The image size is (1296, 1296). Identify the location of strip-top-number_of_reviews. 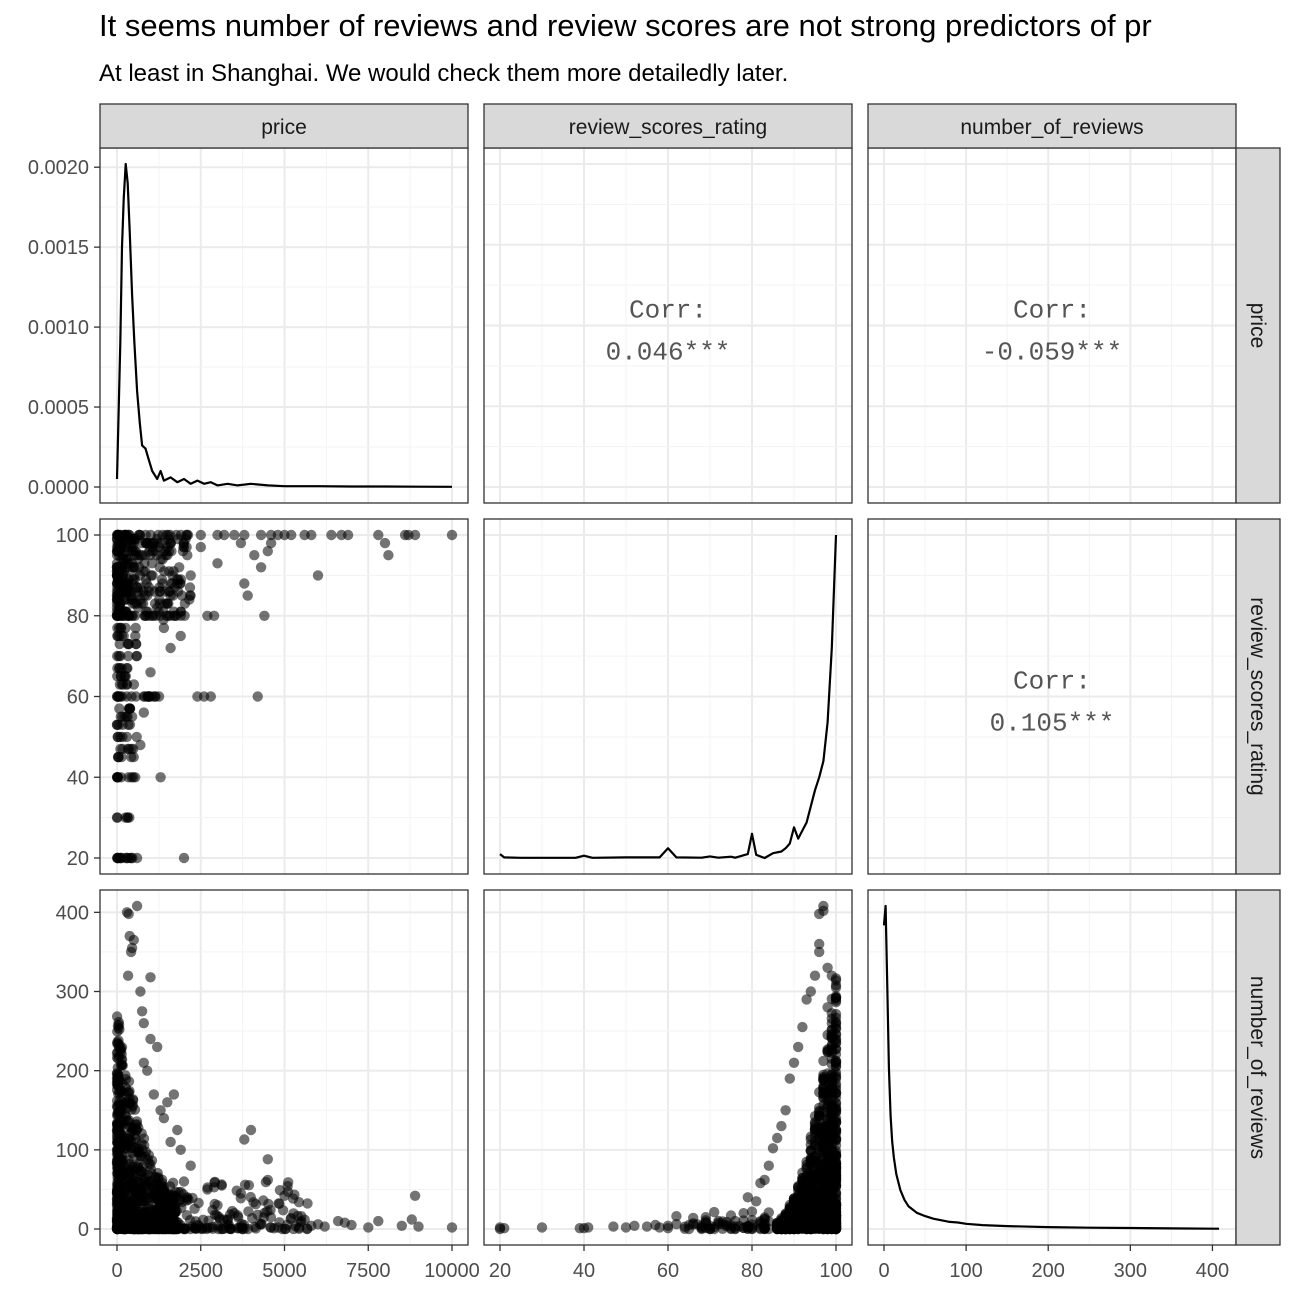
(1052, 126).